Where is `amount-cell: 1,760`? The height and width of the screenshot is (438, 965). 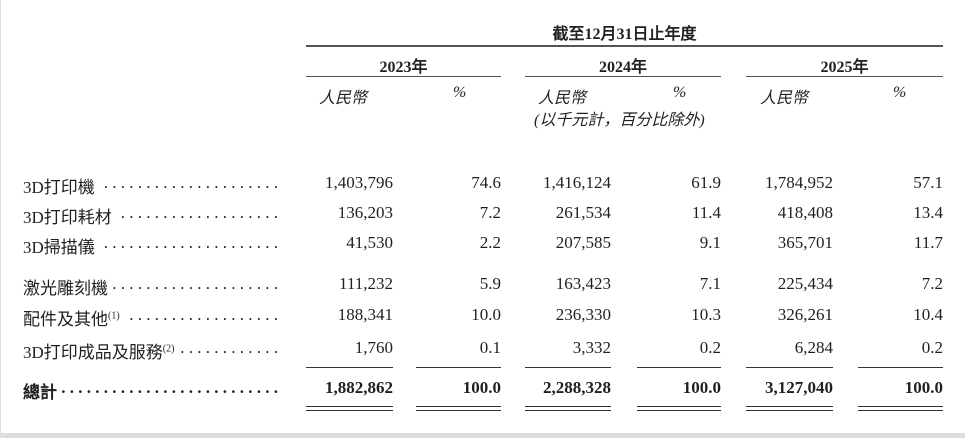
amount-cell: 1,760 is located at coordinates (373, 347).